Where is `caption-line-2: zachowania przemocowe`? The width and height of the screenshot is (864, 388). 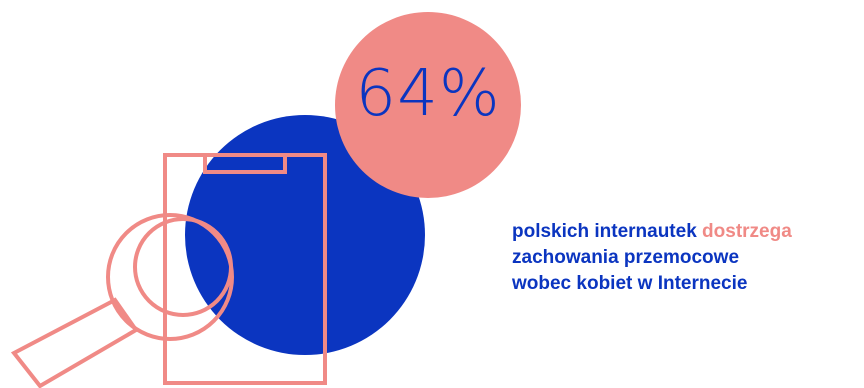
caption-line-2: zachowania przemocowe is located at coordinates (626, 257).